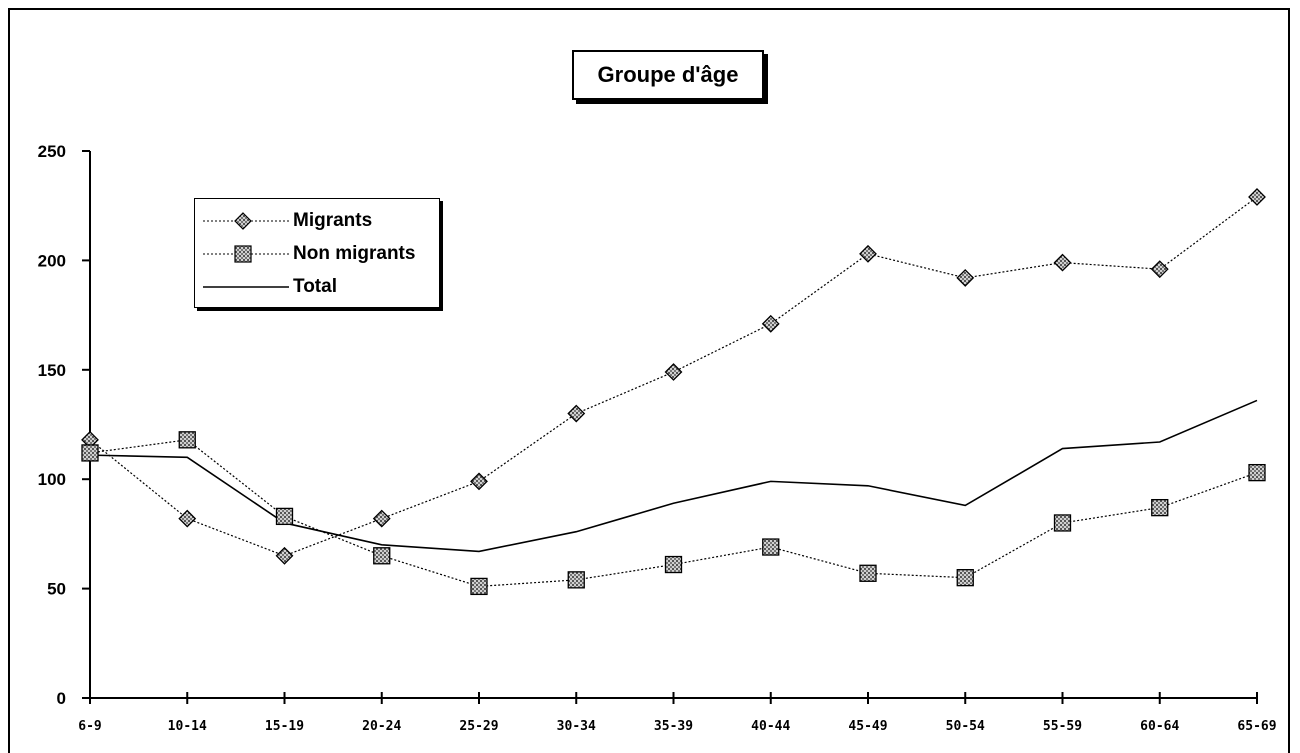 The width and height of the screenshot is (1300, 753). What do you see at coordinates (673, 726) in the screenshot?
I see `x-tick-label: 35-39` at bounding box center [673, 726].